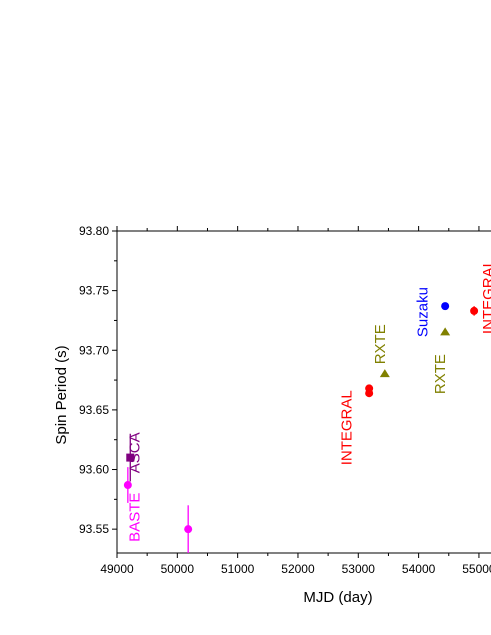  Describe the element at coordinates (419, 569) in the screenshot. I see `x-tick-label: 54000` at that location.